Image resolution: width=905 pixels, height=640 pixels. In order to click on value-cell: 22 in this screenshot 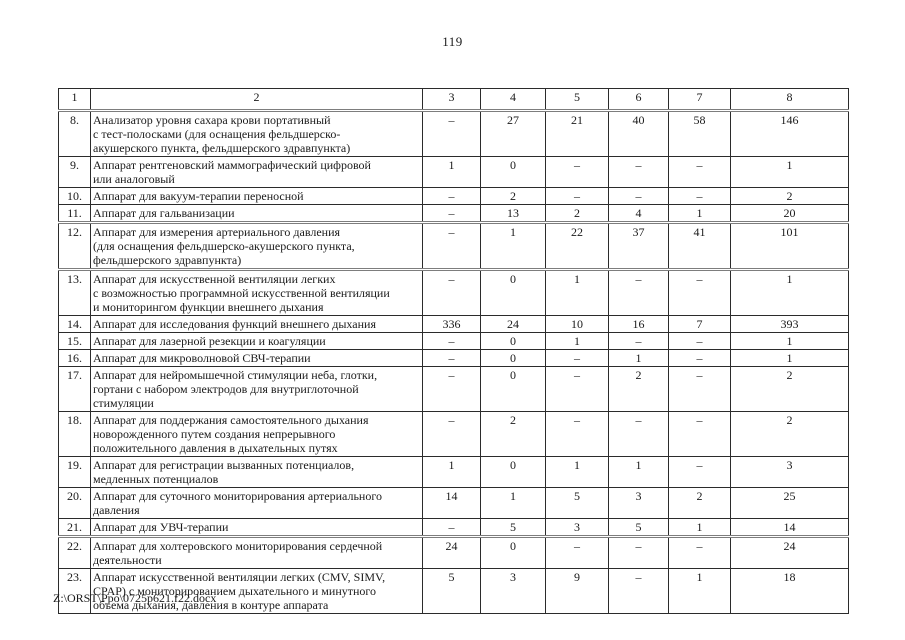, I will do `click(577, 246)`.